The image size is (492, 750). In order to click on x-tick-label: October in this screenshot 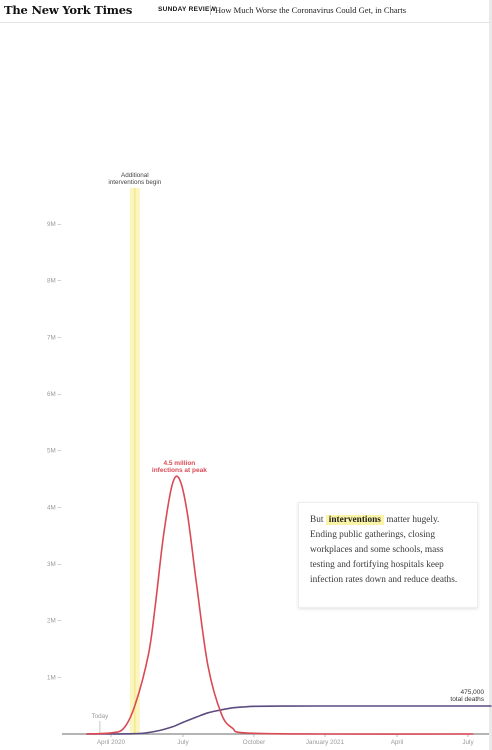, I will do `click(254, 742)`.